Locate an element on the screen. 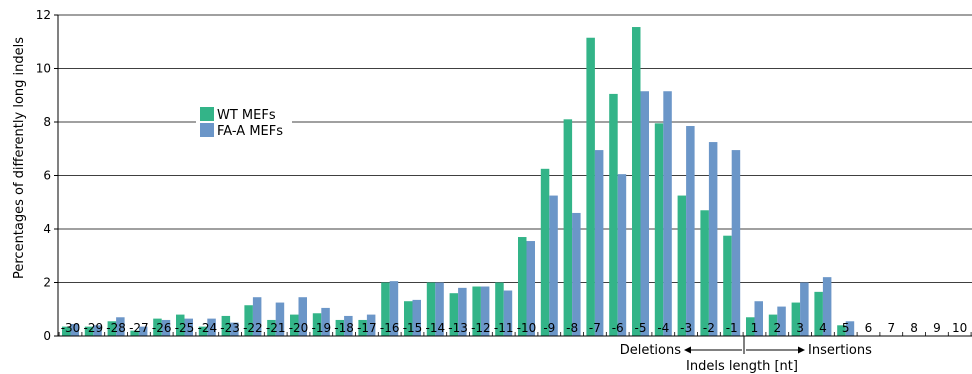  x-tick-label: -7 is located at coordinates (595, 328).